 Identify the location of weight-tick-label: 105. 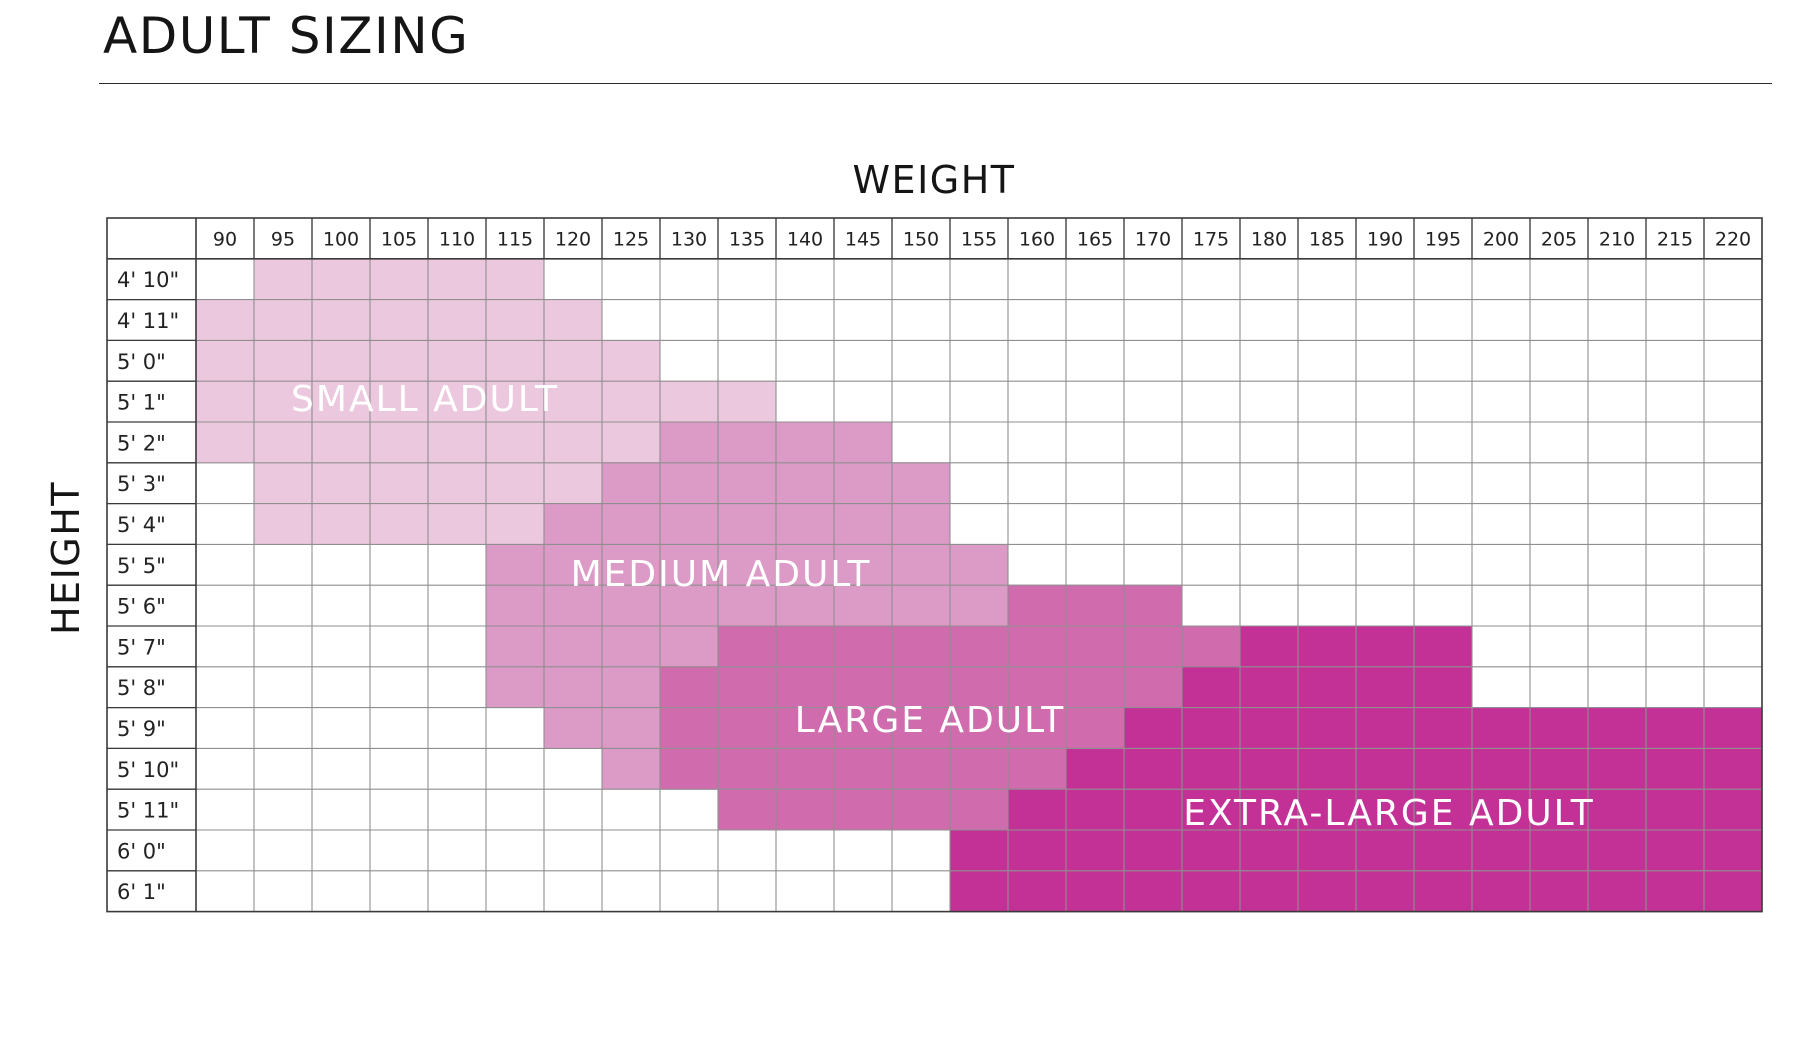
(399, 239).